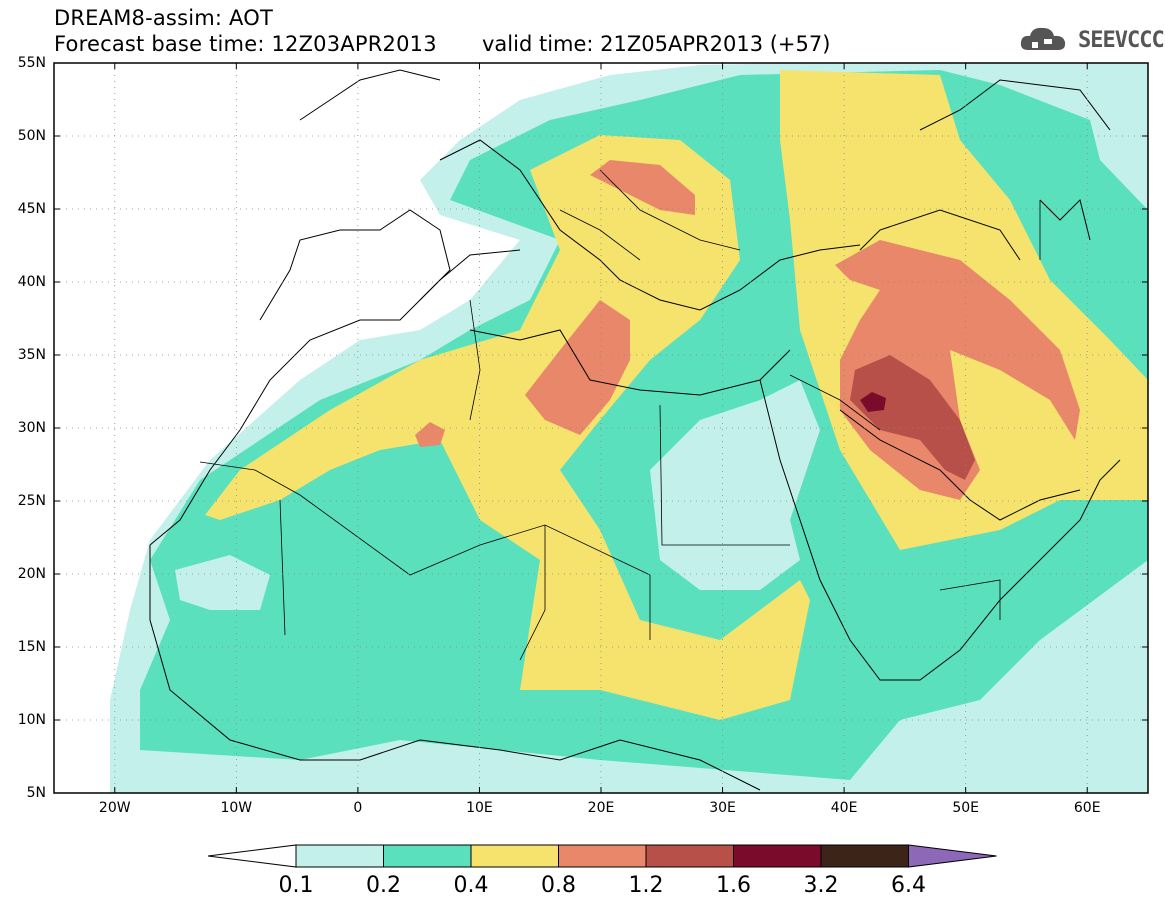 This screenshot has height=905, width=1165. What do you see at coordinates (163, 18) in the screenshot?
I see `title-line-1: DREAM8-assim: AOT` at bounding box center [163, 18].